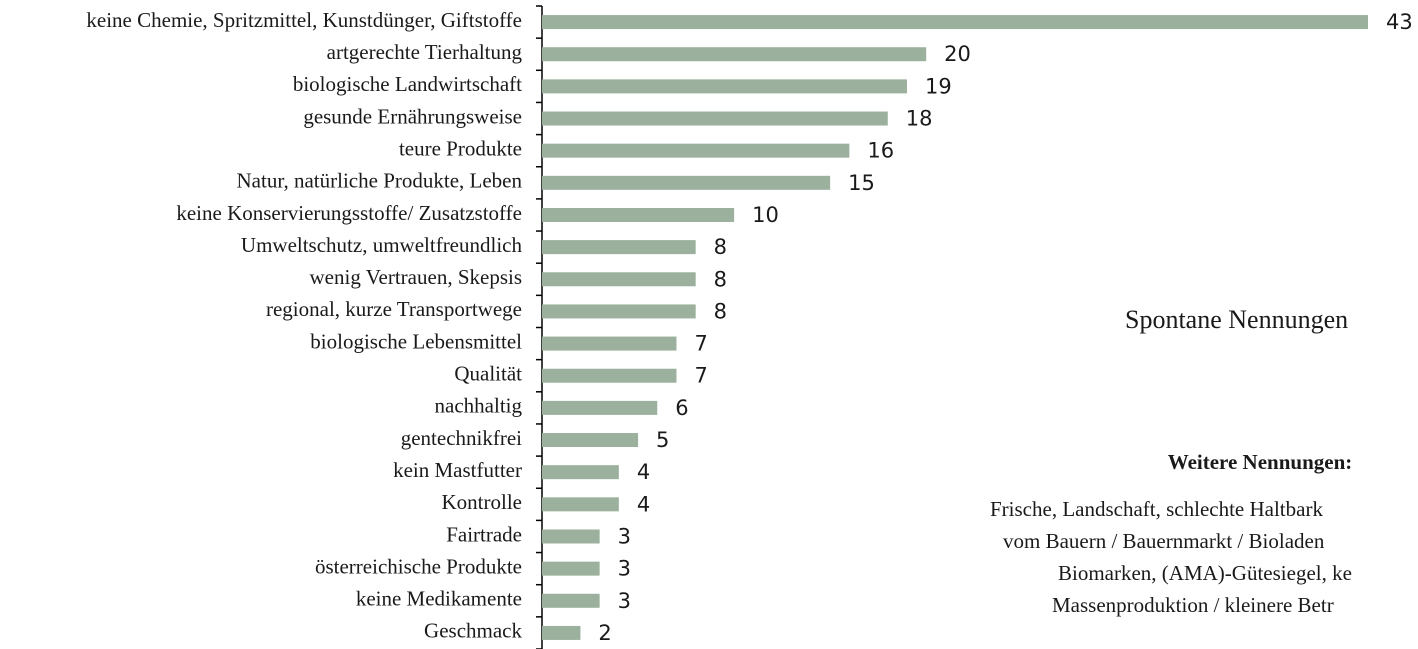  I want to click on category-label: nachhaltig, so click(479, 406).